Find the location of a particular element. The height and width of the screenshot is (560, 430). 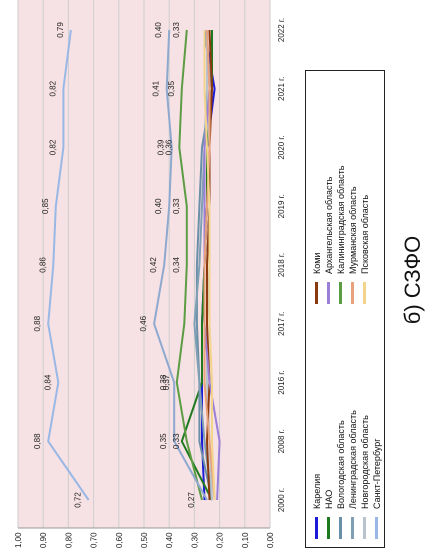

category-tick-label: 2016 г. is located at coordinates (281, 382).